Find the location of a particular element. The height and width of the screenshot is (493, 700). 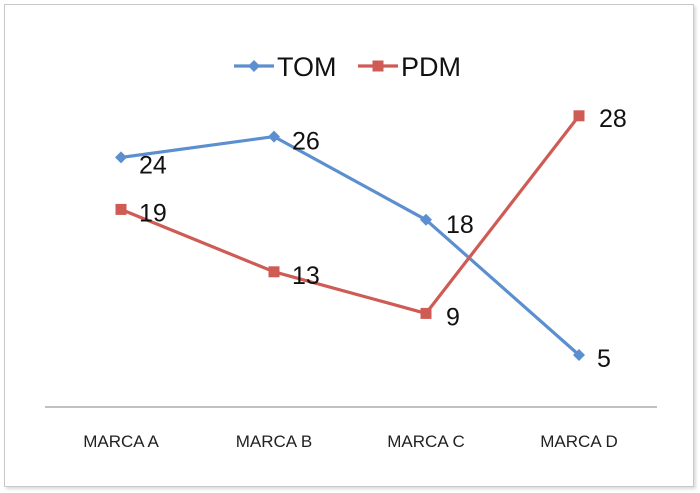

legend-marker-pdm is located at coordinates (378, 66).